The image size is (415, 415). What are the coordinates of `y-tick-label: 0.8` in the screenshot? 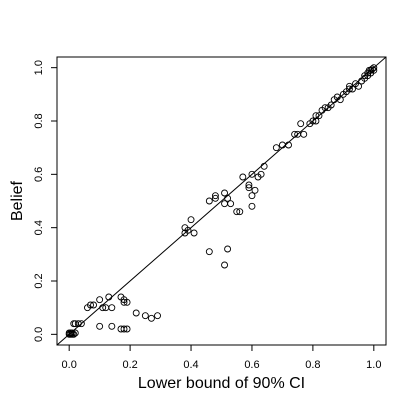 It's located at (39, 120).